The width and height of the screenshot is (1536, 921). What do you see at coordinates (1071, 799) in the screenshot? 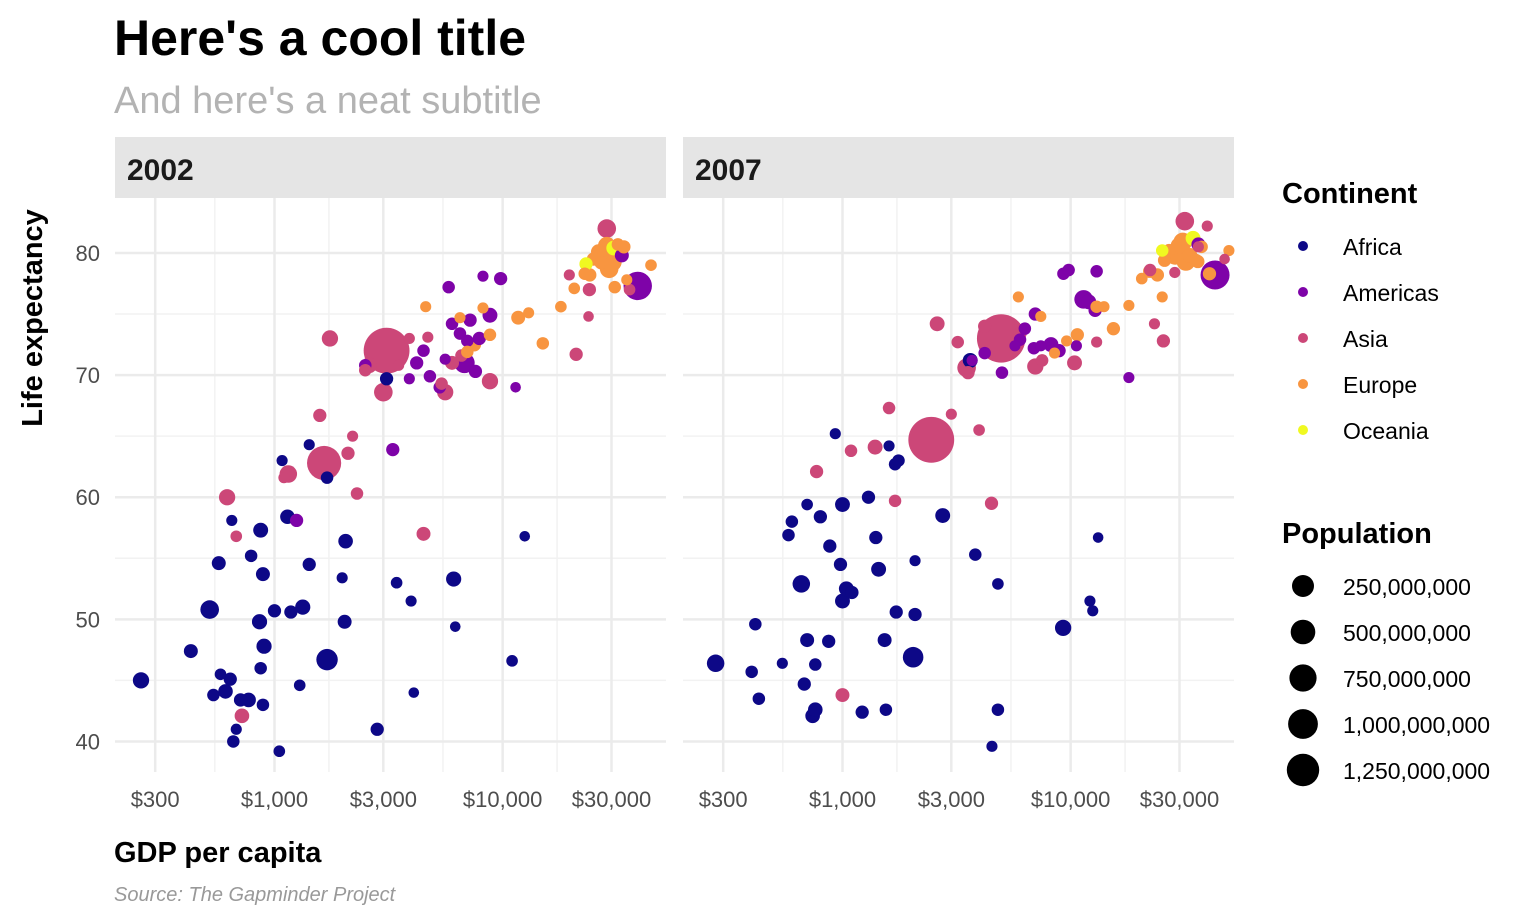
I see `x-tick-label: $10,000` at bounding box center [1071, 799].